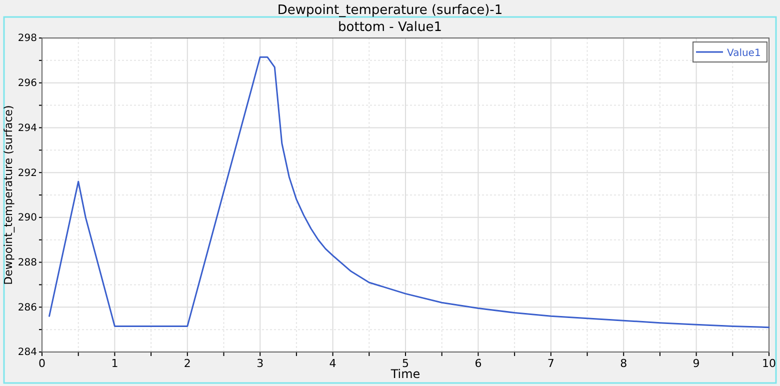  What do you see at coordinates (8, 195) in the screenshot?
I see `y-axis-title: Dewpoint_temperature (surface)` at bounding box center [8, 195].